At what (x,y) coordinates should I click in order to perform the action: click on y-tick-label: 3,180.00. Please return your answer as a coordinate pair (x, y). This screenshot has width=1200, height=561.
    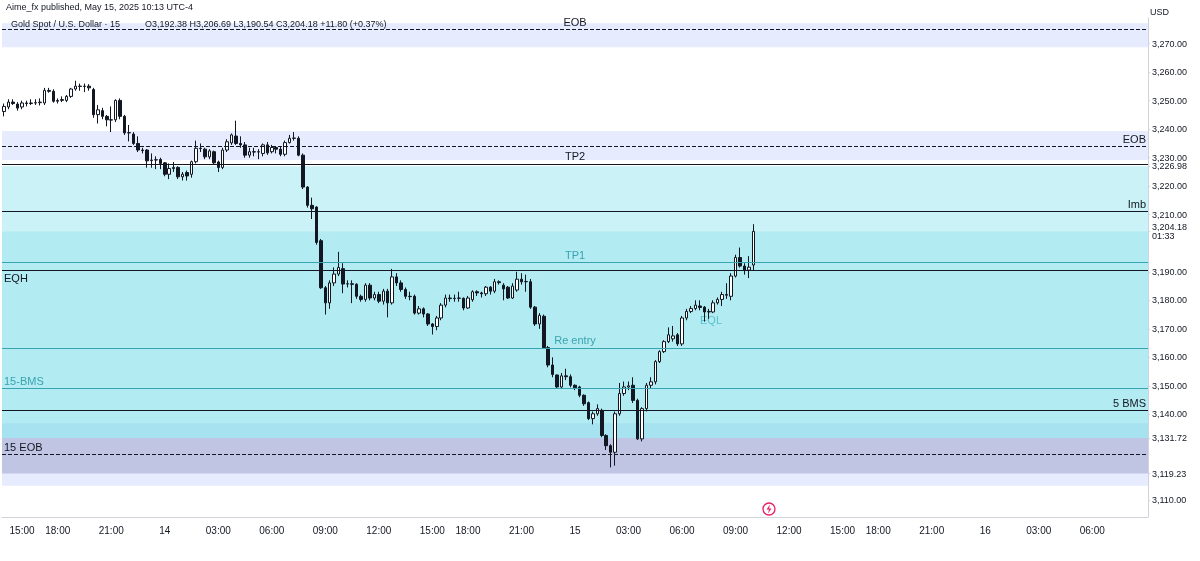
    Looking at the image, I should click on (1170, 300).